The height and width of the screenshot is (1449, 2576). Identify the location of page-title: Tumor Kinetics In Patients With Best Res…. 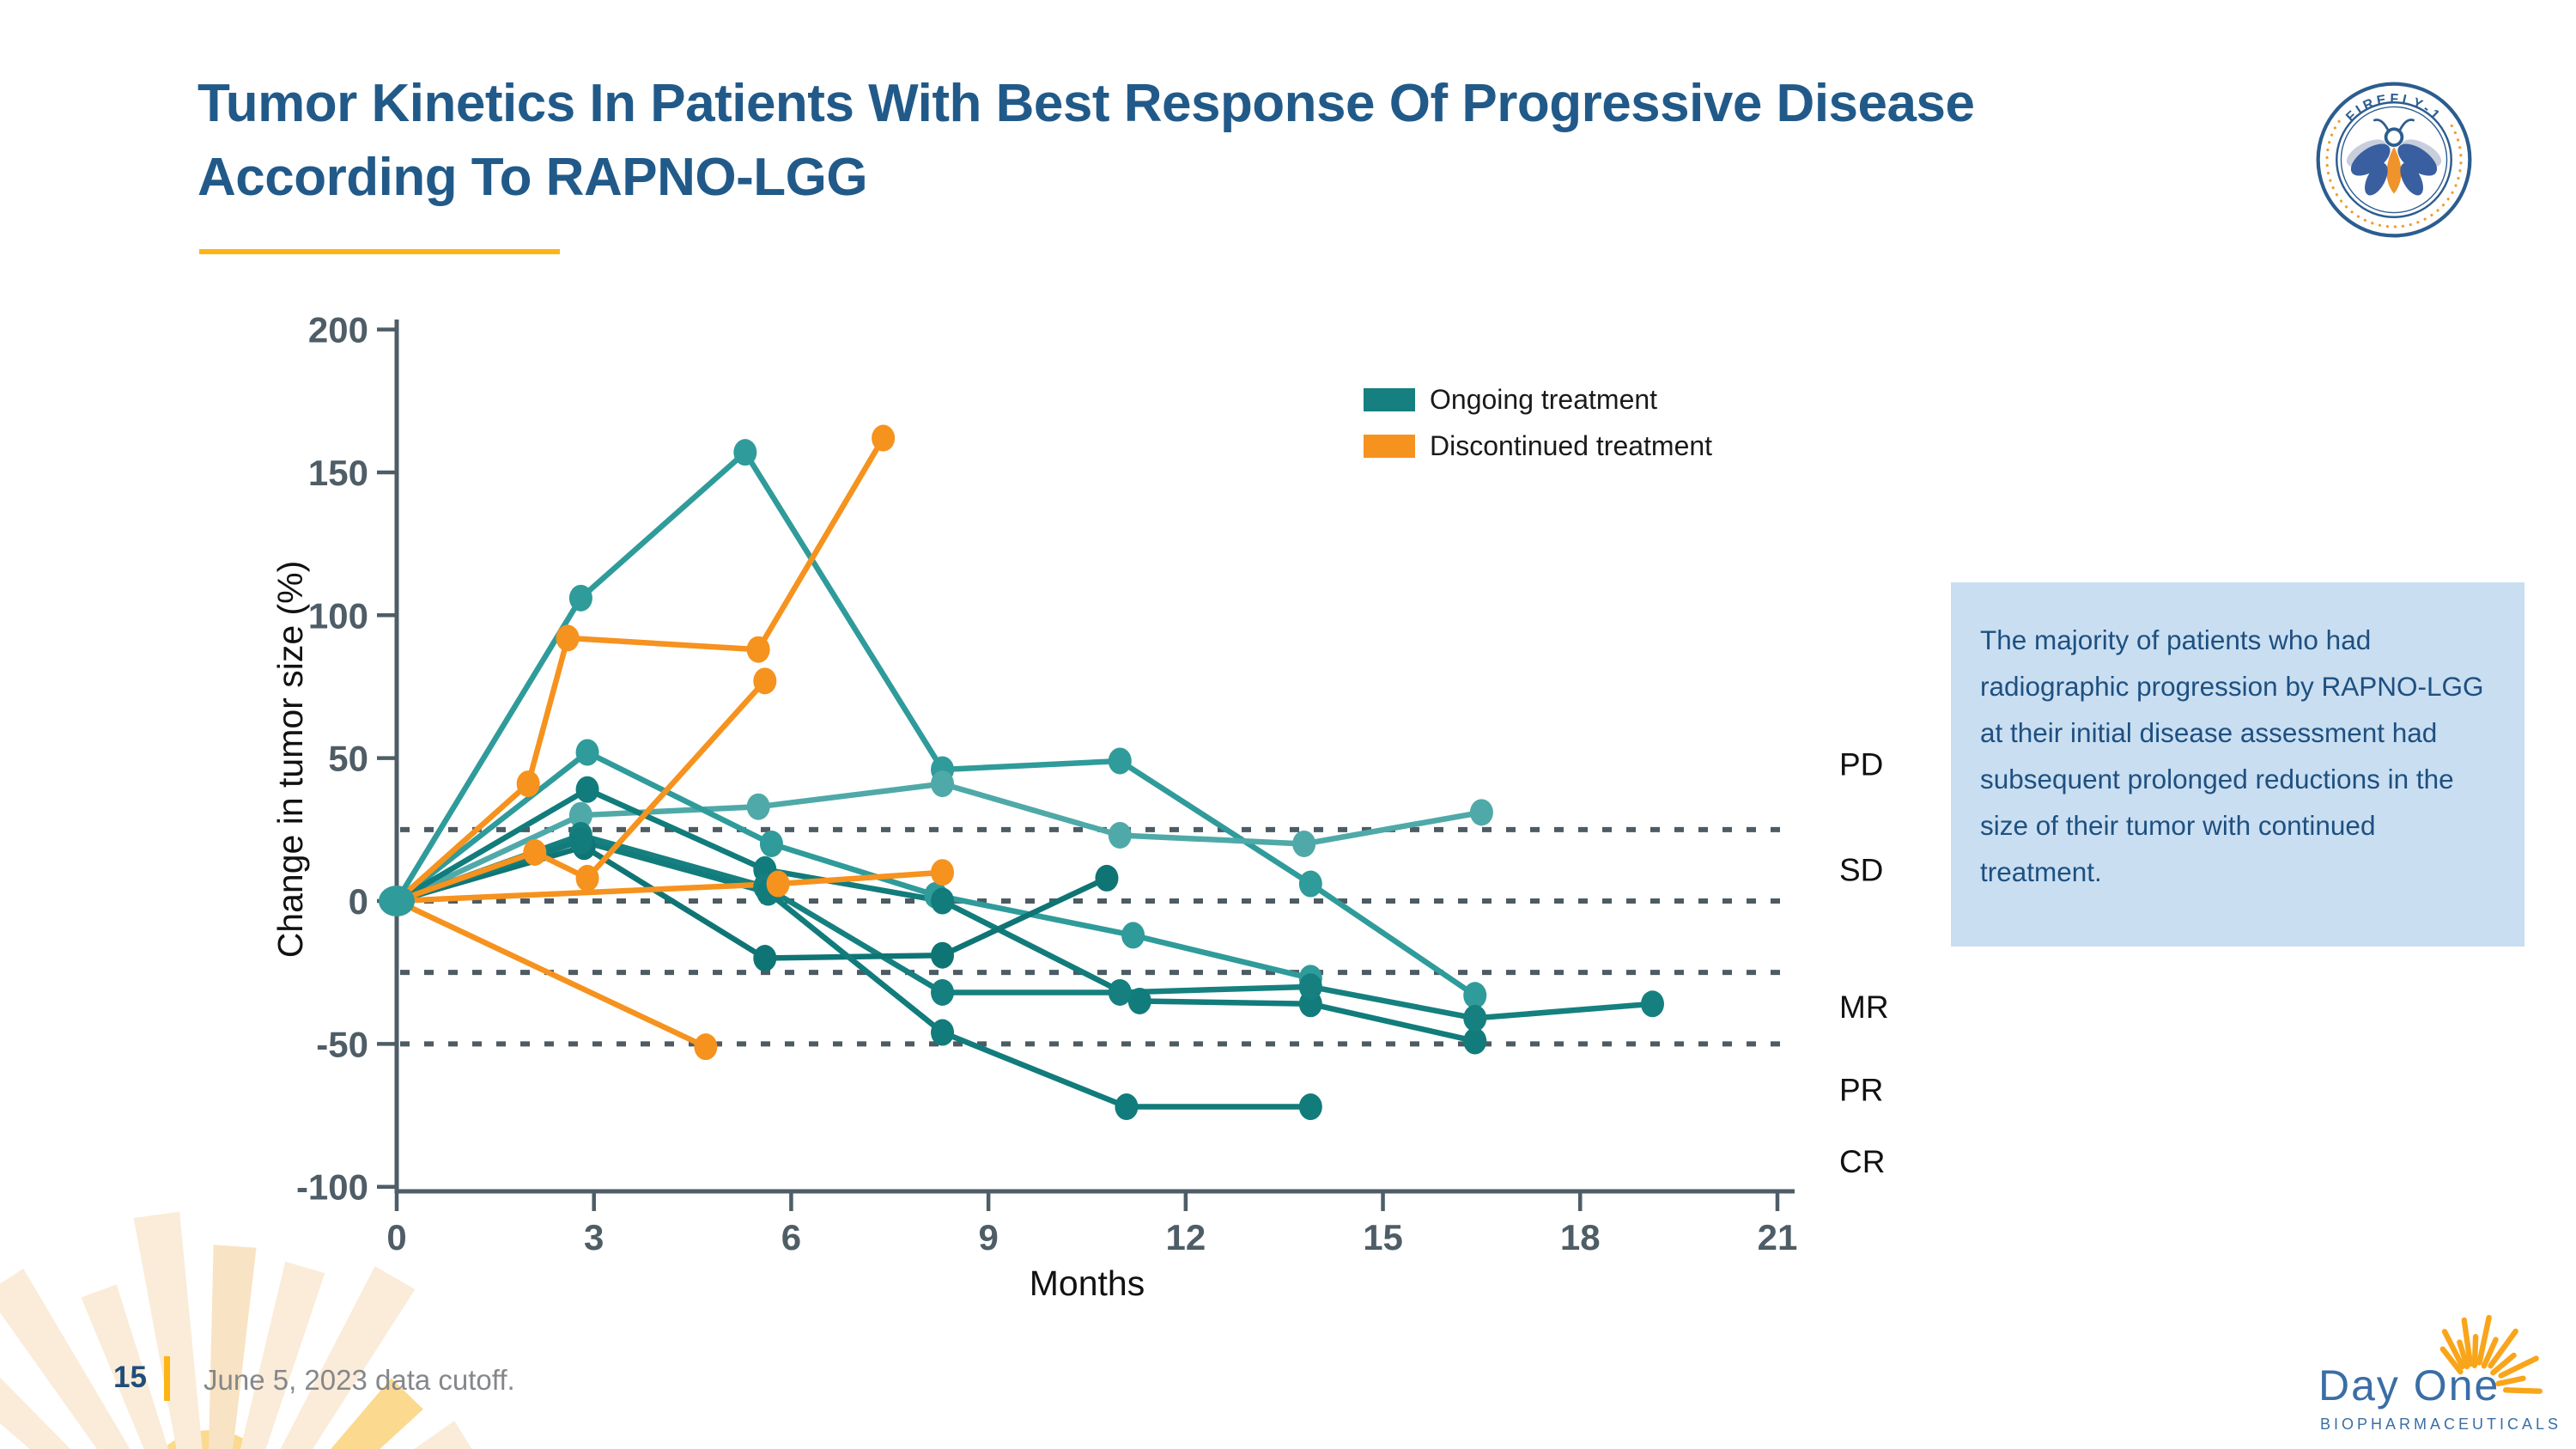
(1086, 140).